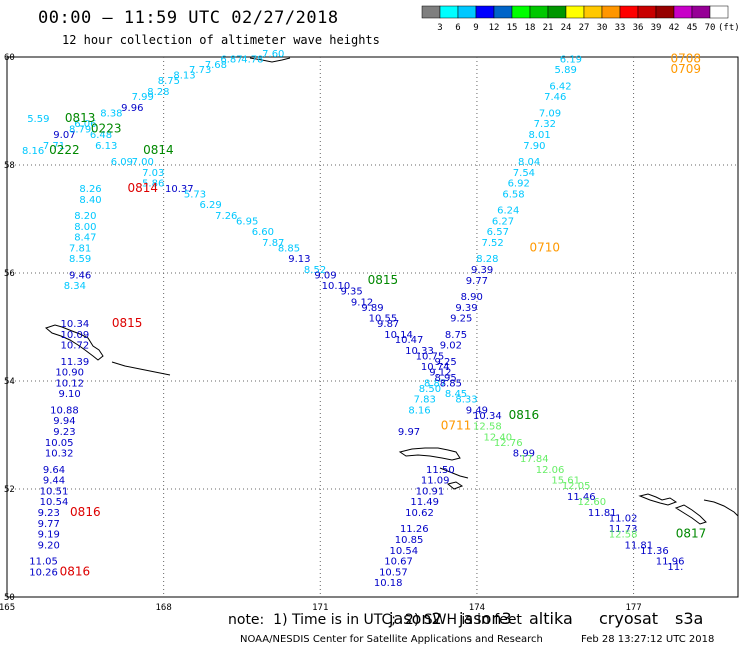 The image size is (740, 650). What do you see at coordinates (69, 373) in the screenshot?
I see `wave-height-label: 10.90` at bounding box center [69, 373].